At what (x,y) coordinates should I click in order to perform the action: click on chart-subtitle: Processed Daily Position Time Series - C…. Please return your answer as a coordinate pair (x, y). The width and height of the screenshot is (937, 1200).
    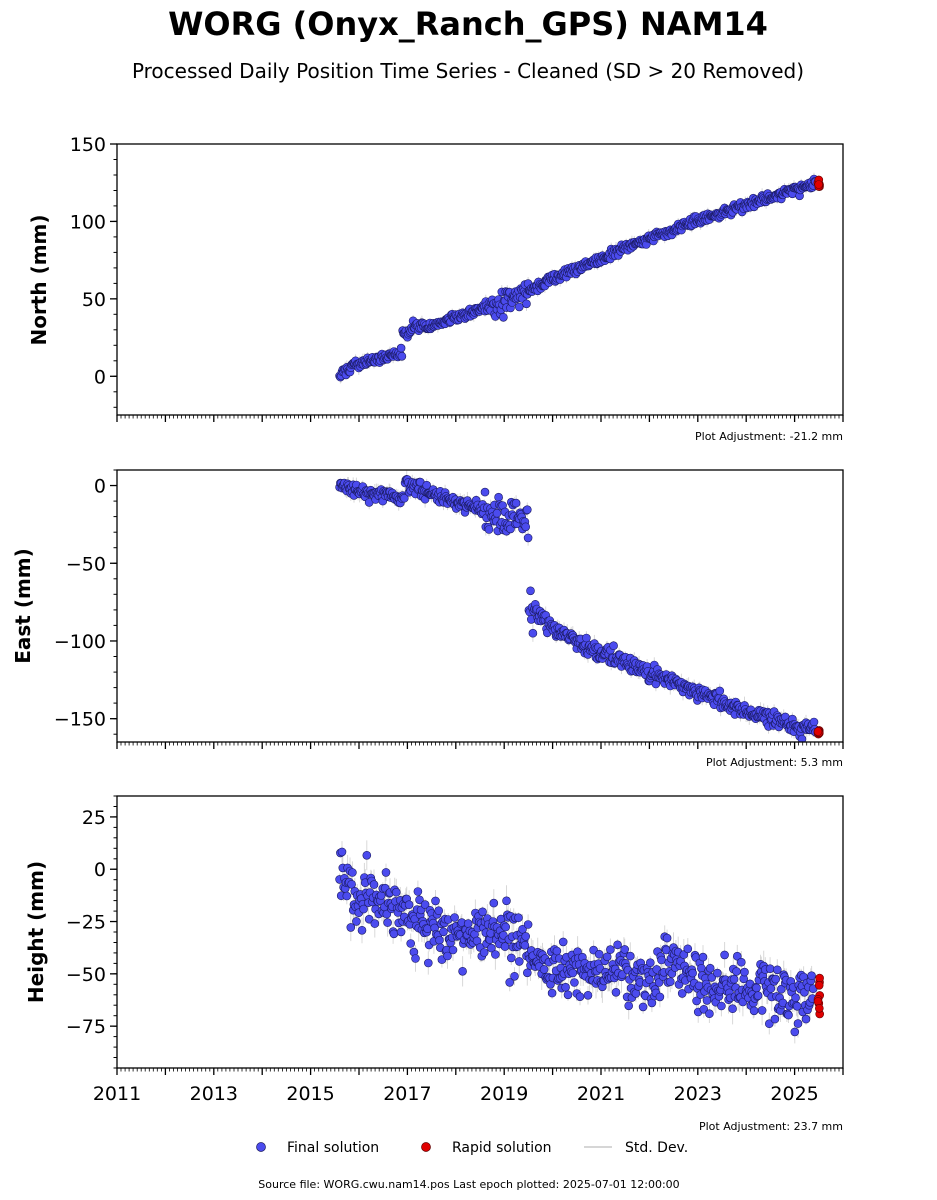
    Looking at the image, I should click on (468, 71).